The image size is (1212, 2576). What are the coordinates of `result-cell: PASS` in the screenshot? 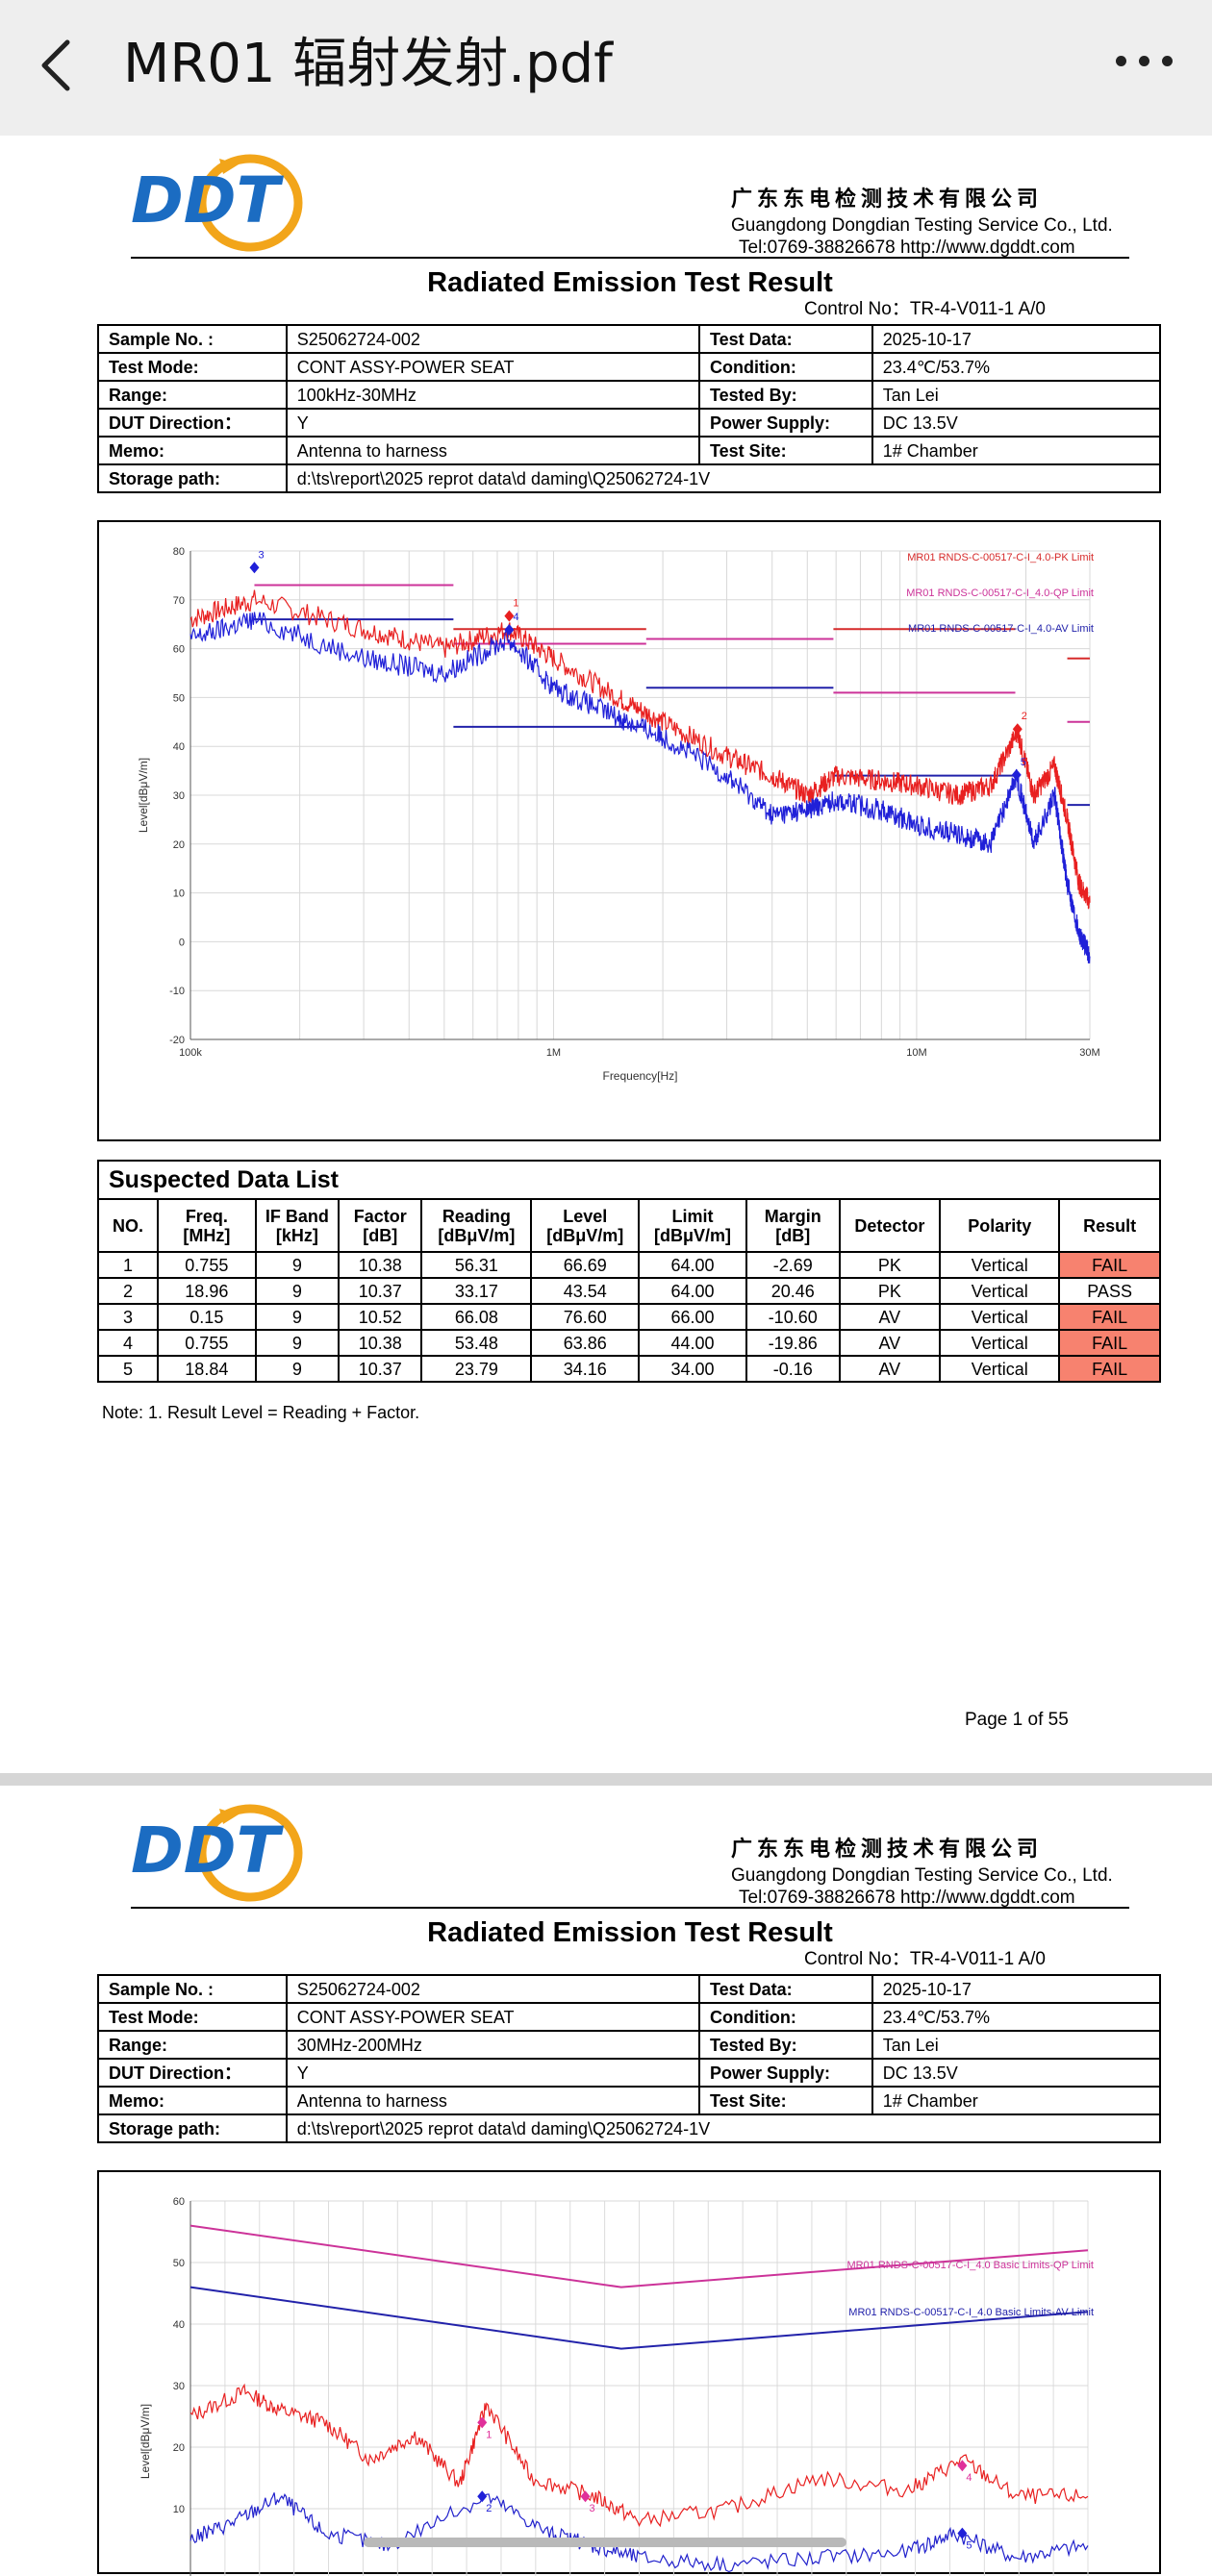 It's located at (1110, 1291).